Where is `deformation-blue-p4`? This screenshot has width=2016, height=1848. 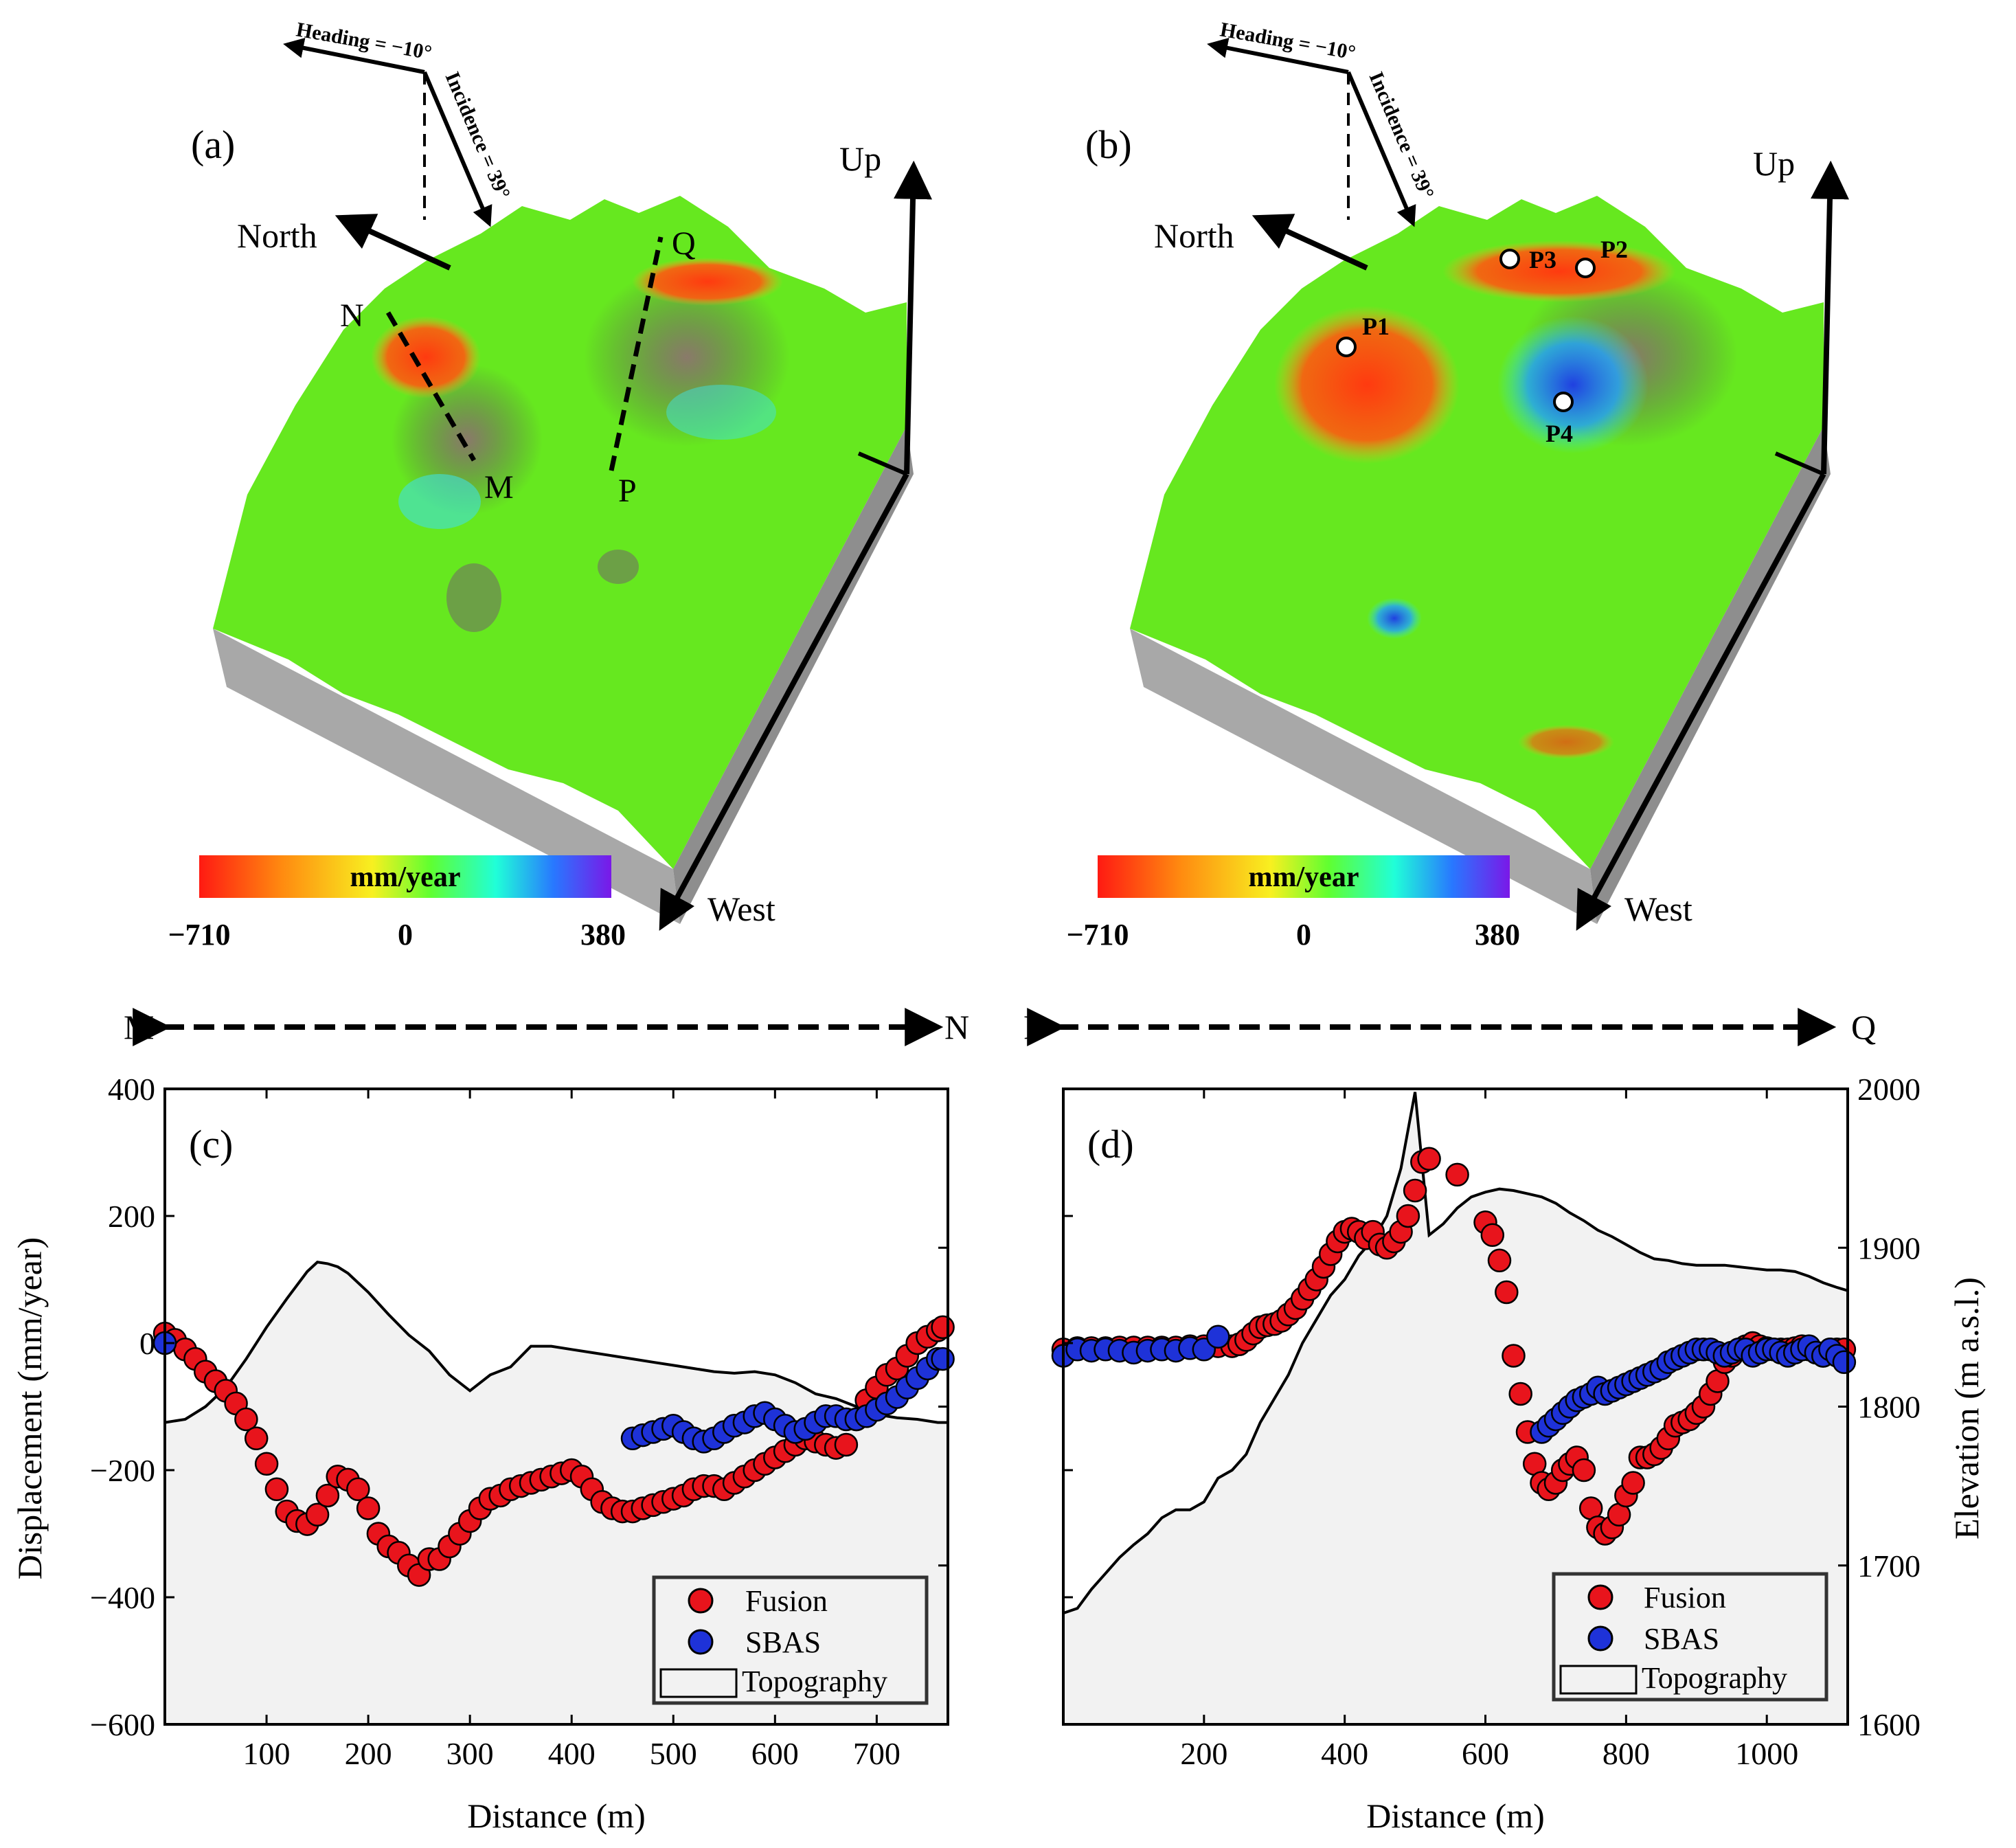
deformation-blue-p4 is located at coordinates (1573, 384).